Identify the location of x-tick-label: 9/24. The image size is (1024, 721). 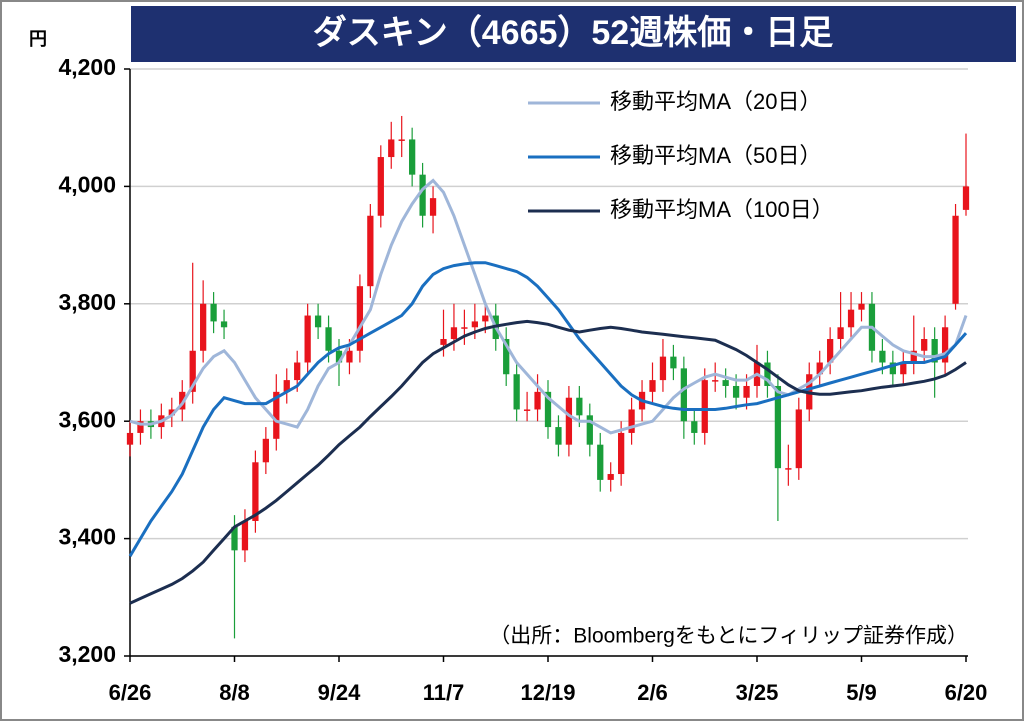
(340, 692).